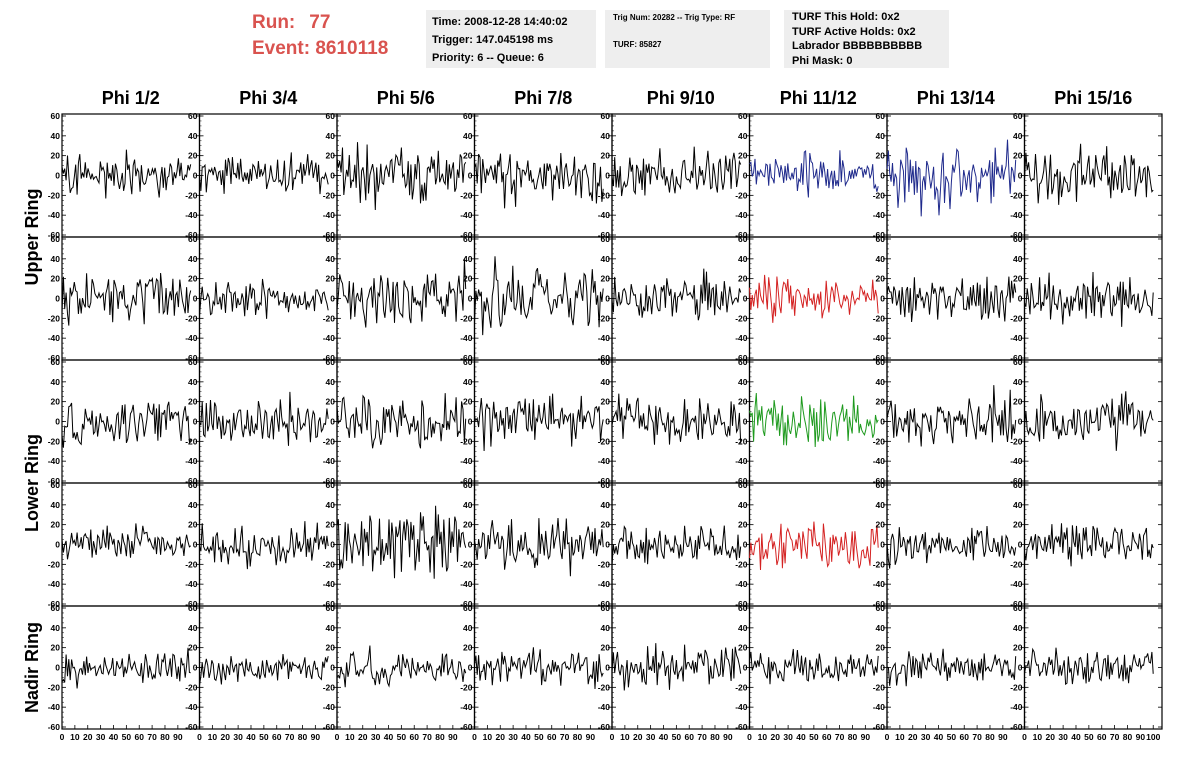 The image size is (1196, 772). What do you see at coordinates (674, 421) in the screenshot?
I see `waveform-panel-r3-c5: -60 -40 -20 0 20 40 60` at bounding box center [674, 421].